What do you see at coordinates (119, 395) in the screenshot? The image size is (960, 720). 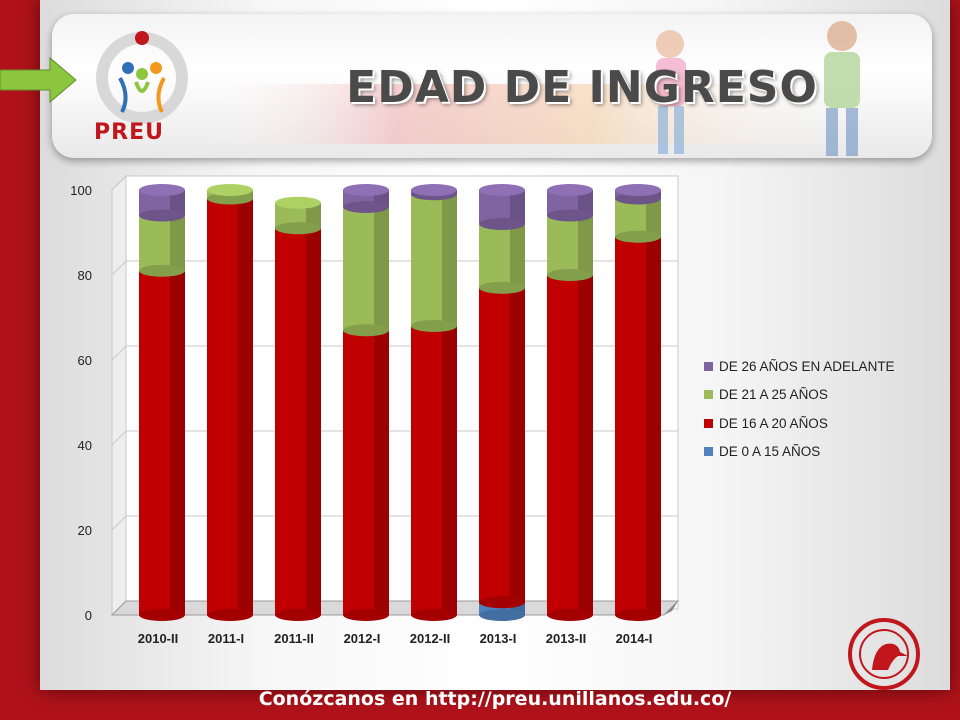 I see `chart-sidewall` at bounding box center [119, 395].